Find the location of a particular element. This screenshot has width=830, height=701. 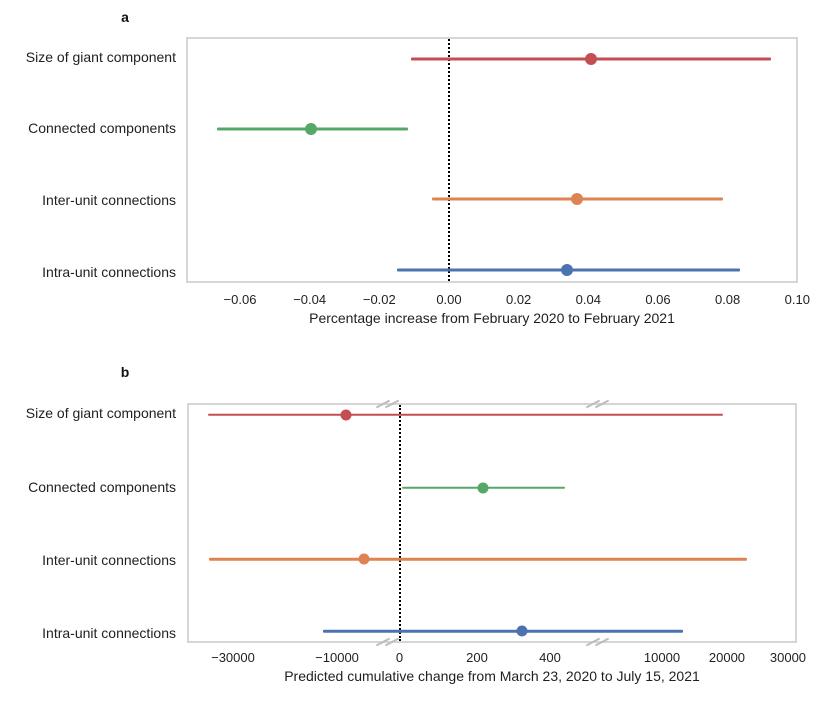

panel-a-x-tick-0-06: −0.06 is located at coordinates (240, 299).